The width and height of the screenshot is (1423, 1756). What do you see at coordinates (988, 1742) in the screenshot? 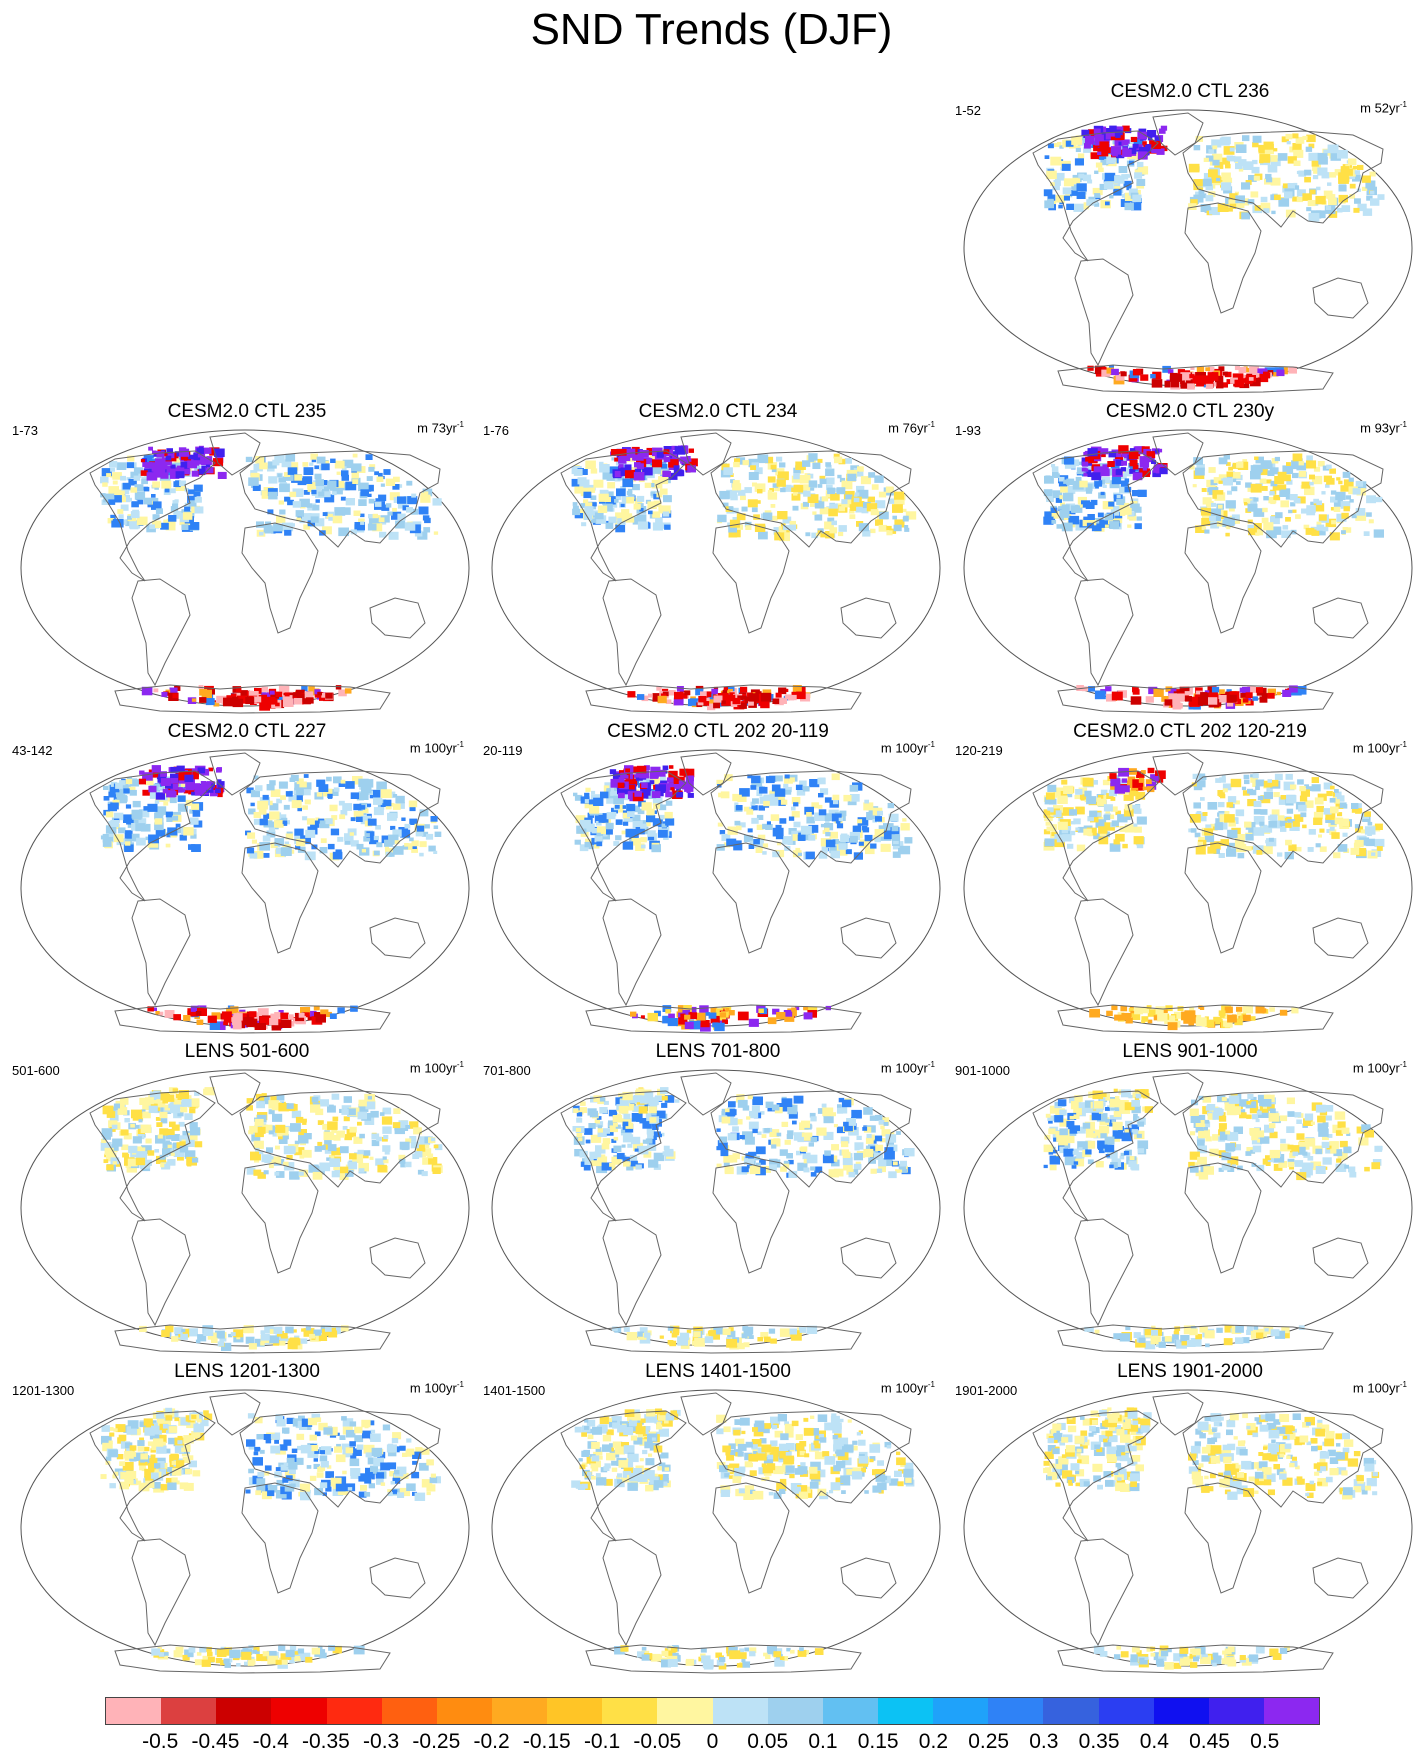
I see `colorbar-tick-label: 0.25` at bounding box center [988, 1742].